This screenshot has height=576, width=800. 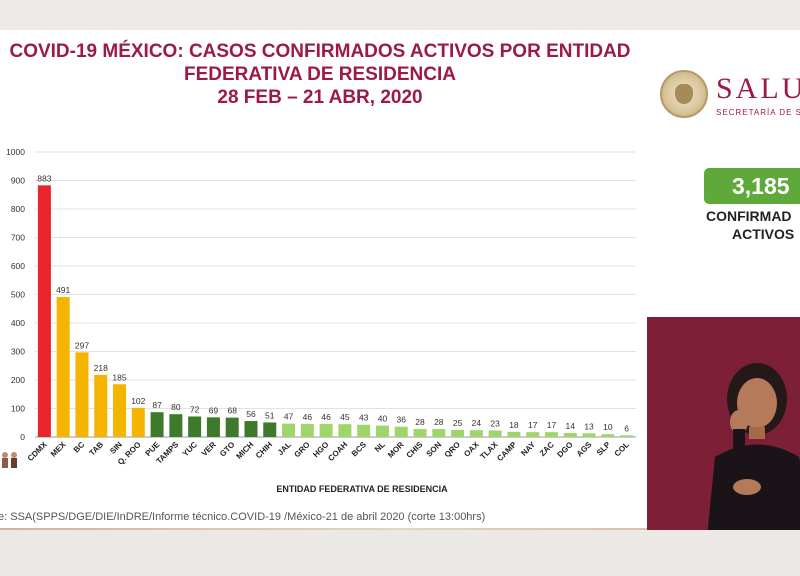 I want to click on x-tick-label: BCS, so click(x=359, y=449).